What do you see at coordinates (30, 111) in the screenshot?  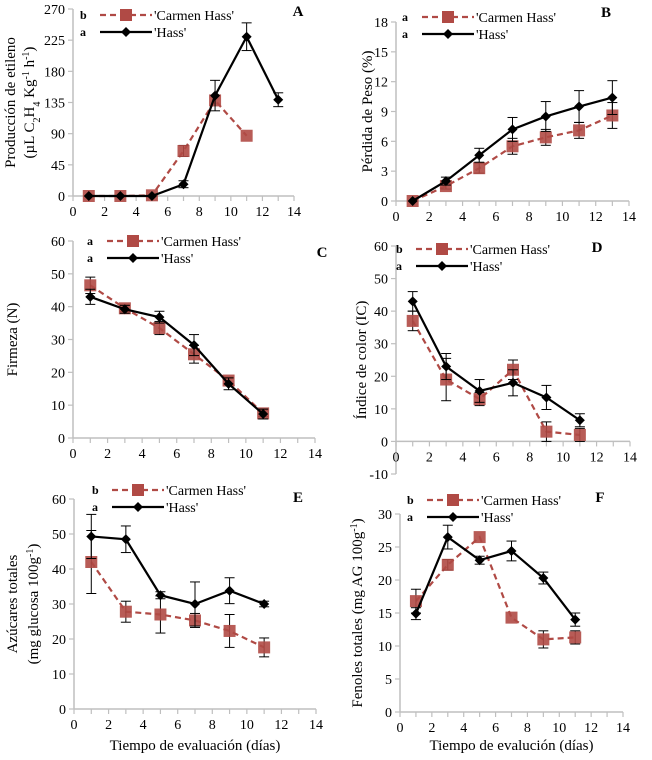 I see `text-part: H` at bounding box center [30, 111].